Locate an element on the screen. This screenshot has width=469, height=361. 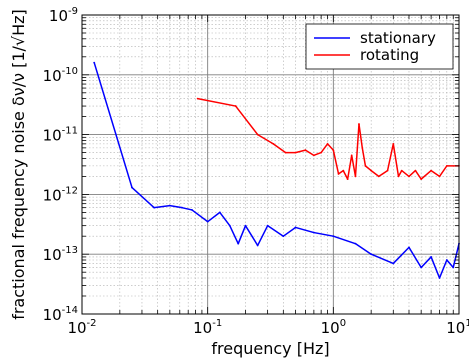
x-tick-label: 10⁻¹ is located at coordinates (207, 327).